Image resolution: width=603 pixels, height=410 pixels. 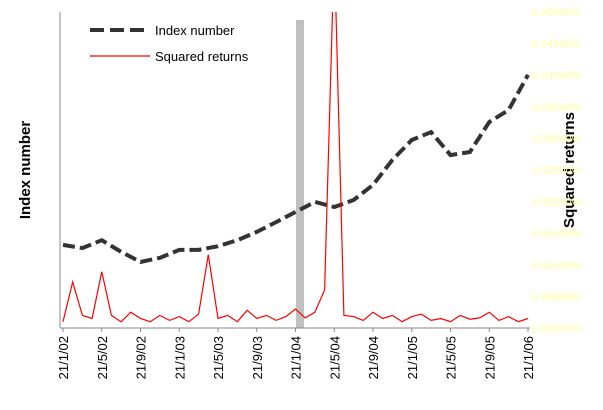 What do you see at coordinates (557, 266) in the screenshot?
I see `y2-tick-label: 0.01000%` at bounding box center [557, 266].